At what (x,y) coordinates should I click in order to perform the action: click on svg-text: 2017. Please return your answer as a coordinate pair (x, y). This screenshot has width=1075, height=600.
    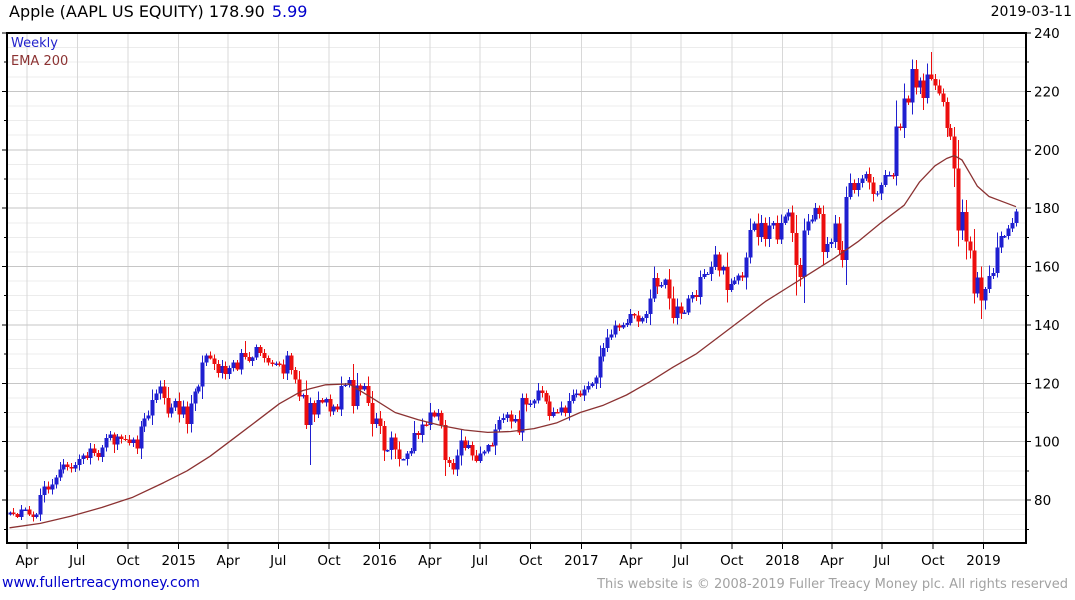
    Looking at the image, I should click on (581, 561).